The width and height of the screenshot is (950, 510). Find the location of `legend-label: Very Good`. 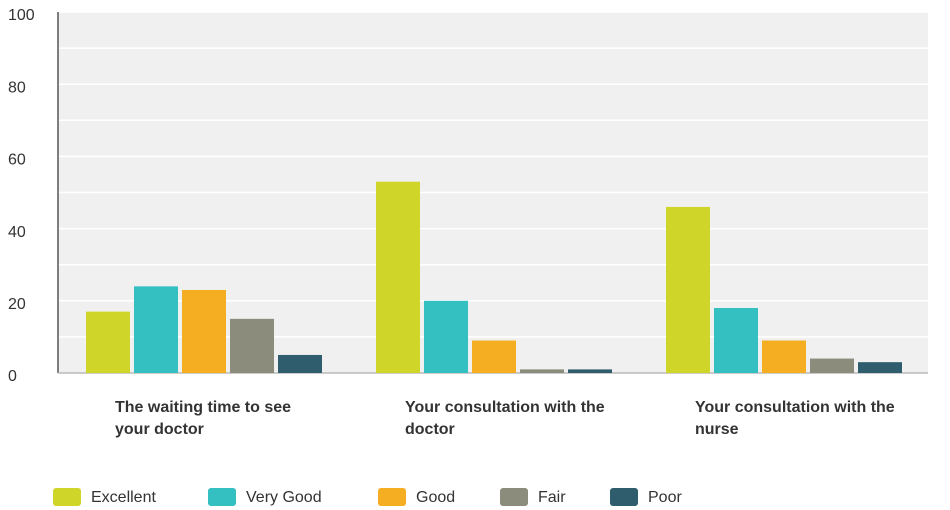

legend-label: Very Good is located at coordinates (284, 497).